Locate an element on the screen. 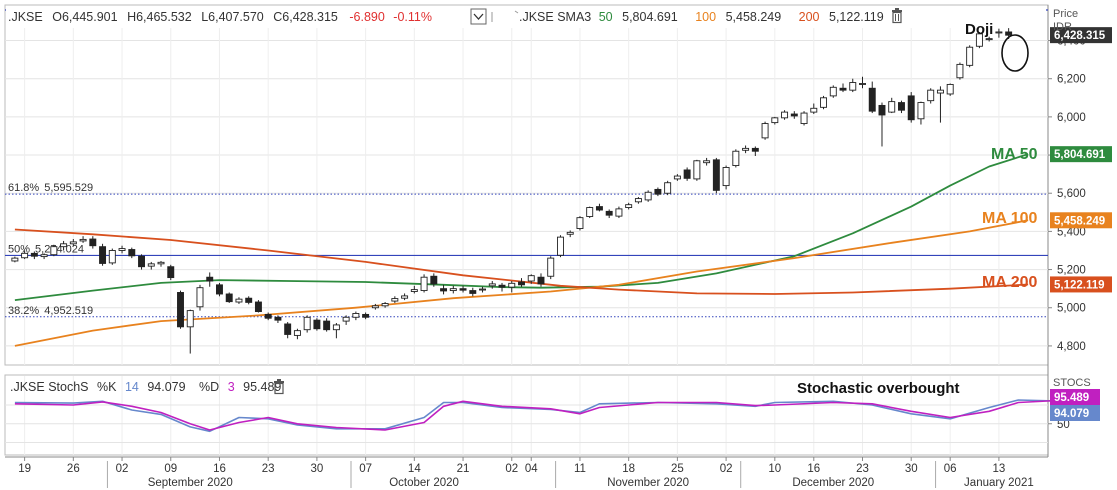  stoch-tick-label: 50 is located at coordinates (1063, 425).